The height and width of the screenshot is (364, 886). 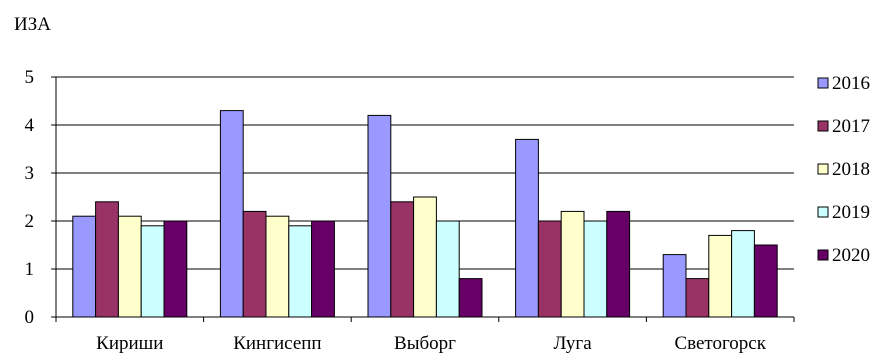 I want to click on legend-label-2019: 2019, so click(x=851, y=212).